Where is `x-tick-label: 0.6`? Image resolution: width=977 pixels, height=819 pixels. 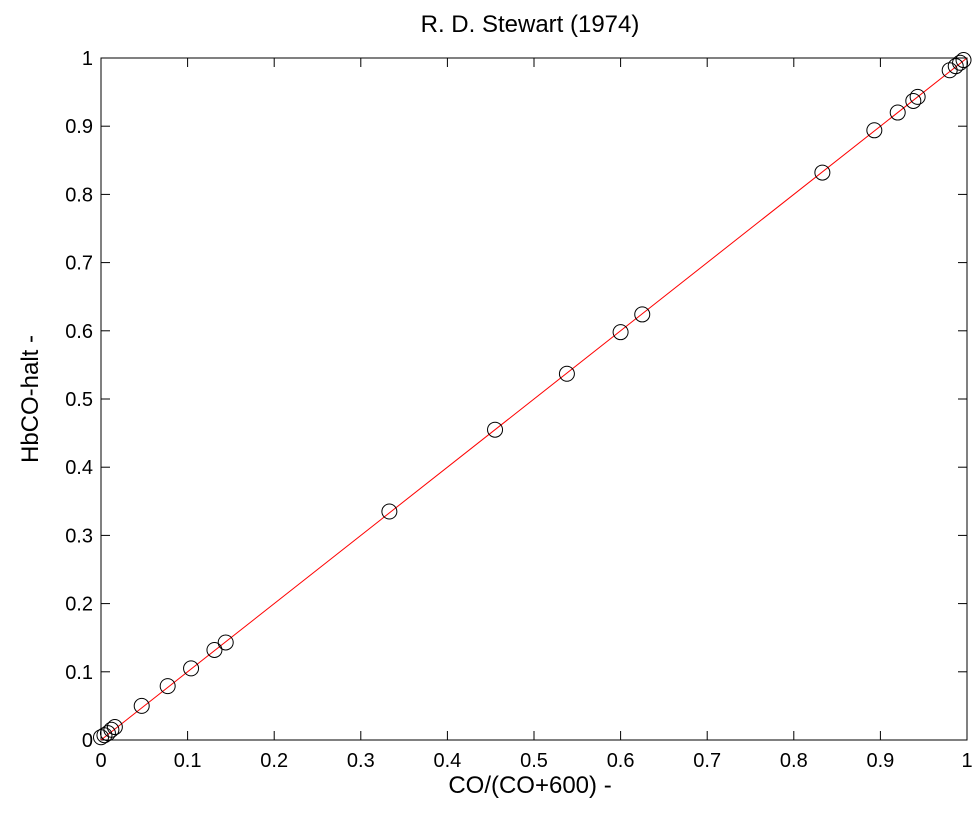
x-tick-label: 0.6 is located at coordinates (621, 761).